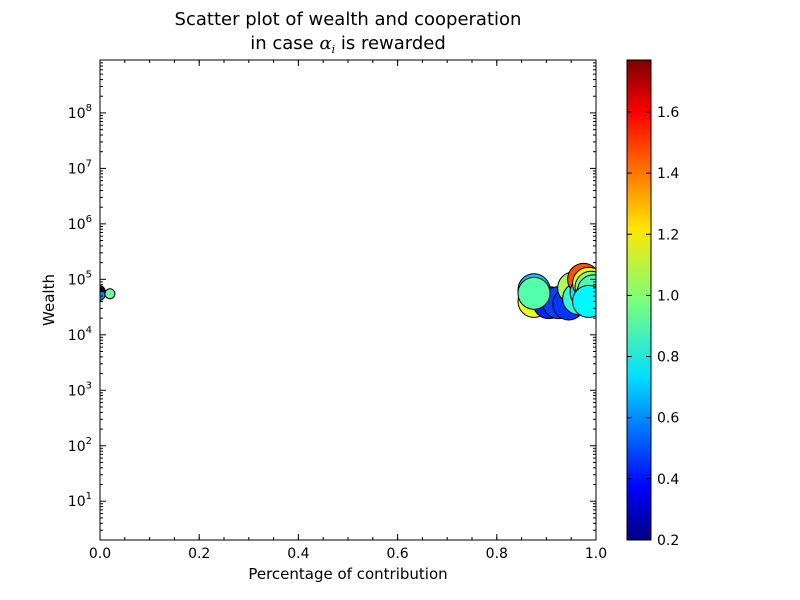 The height and width of the screenshot is (600, 800). What do you see at coordinates (80, 223) in the screenshot?
I see `y-tick-label: 10⁶` at bounding box center [80, 223].